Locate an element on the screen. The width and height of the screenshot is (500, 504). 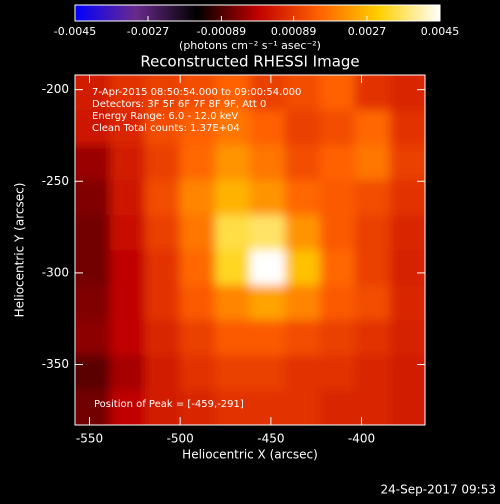
colorbar-label: (photons cm⁻² s⁻¹ asec⁻²) is located at coordinates (250, 45).